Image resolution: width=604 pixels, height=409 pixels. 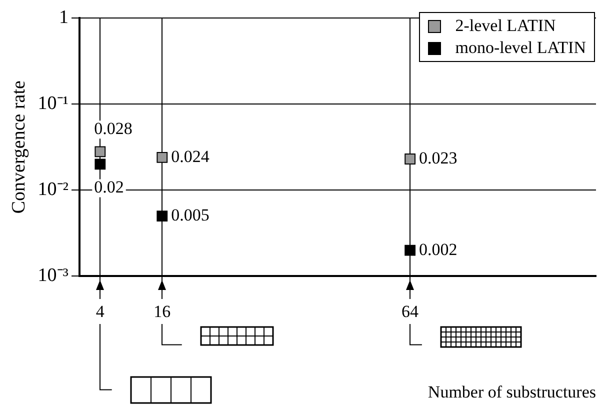 What do you see at coordinates (19, 147) in the screenshot?
I see `y-axis-title: Convergence rate` at bounding box center [19, 147].